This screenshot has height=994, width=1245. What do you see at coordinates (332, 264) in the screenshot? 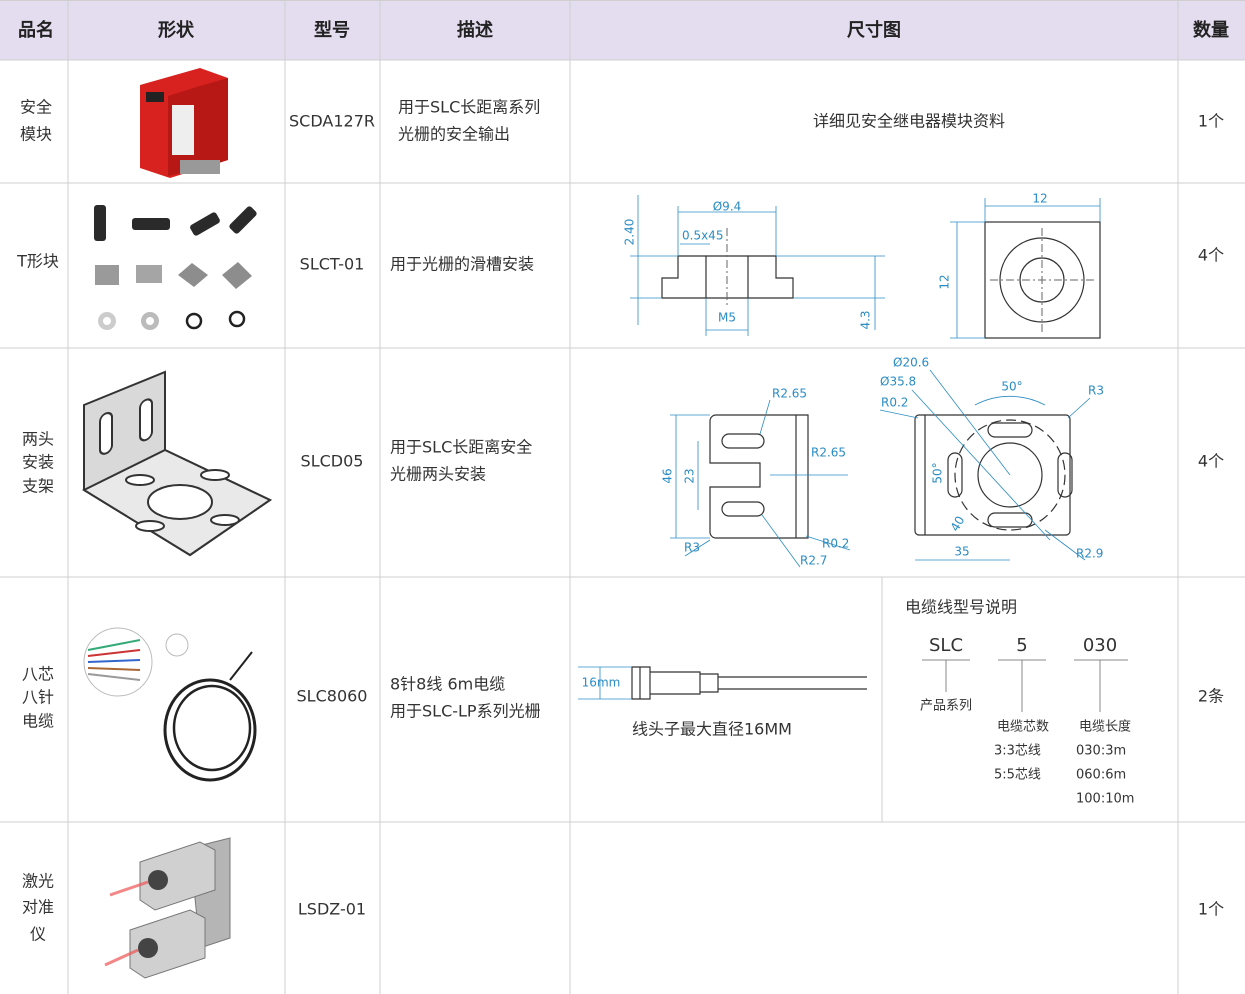
I see `row-t-block-text: SLCT-01` at bounding box center [332, 264].